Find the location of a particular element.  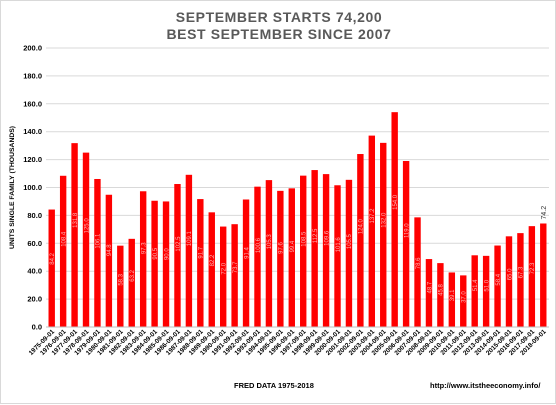

data-label: 91.4 is located at coordinates (247, 253).